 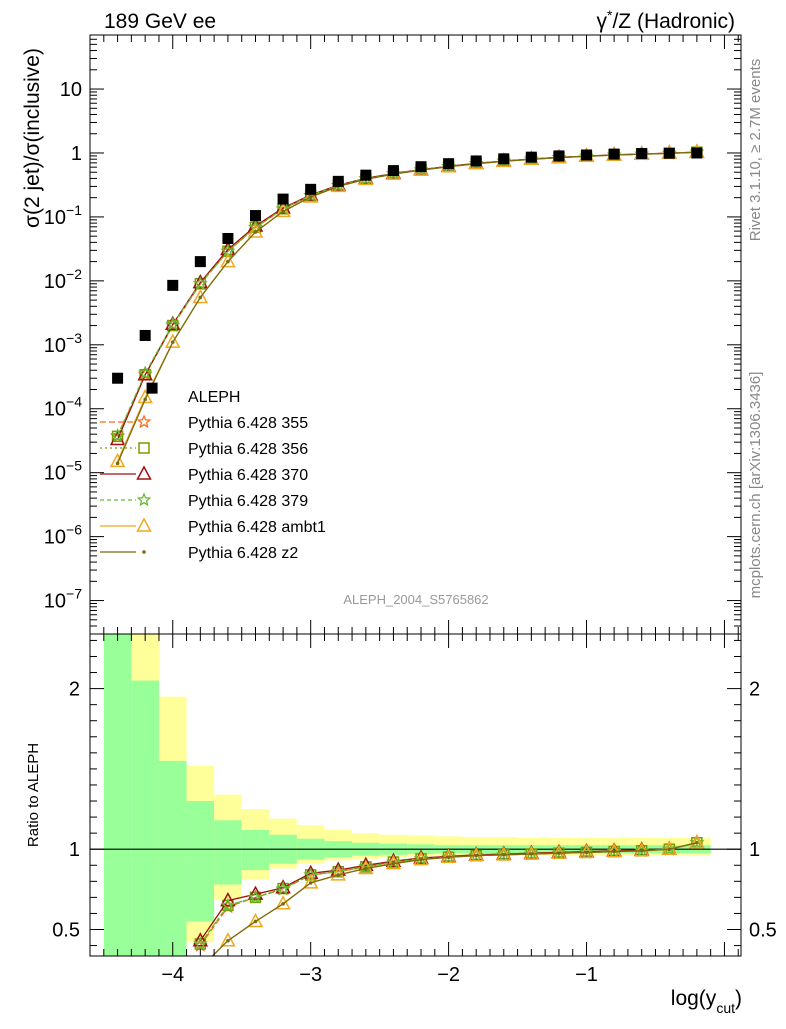 I want to click on main-y-tick-label: 10⁻⁶, so click(x=63, y=535).